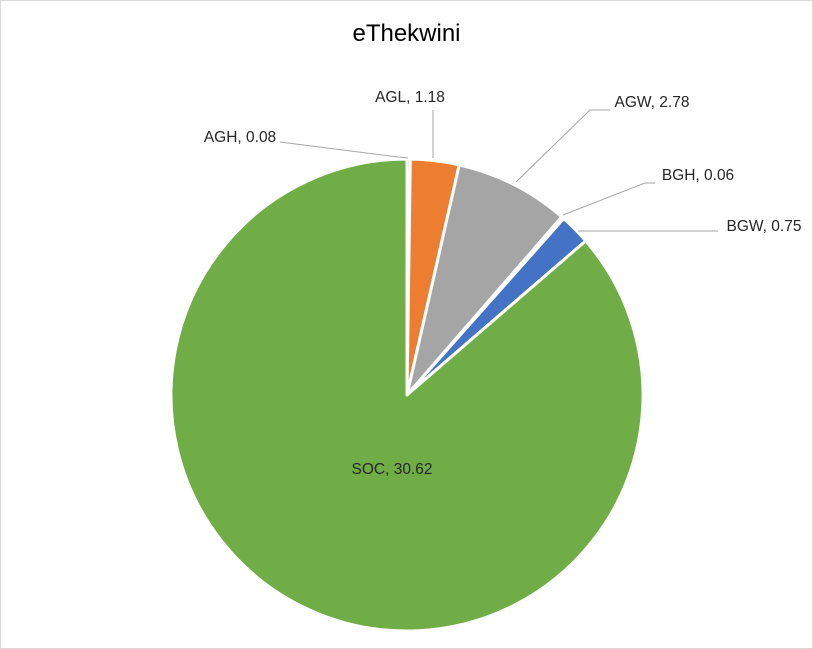  I want to click on data-label-bgw: BGW, 0.75, so click(764, 226).